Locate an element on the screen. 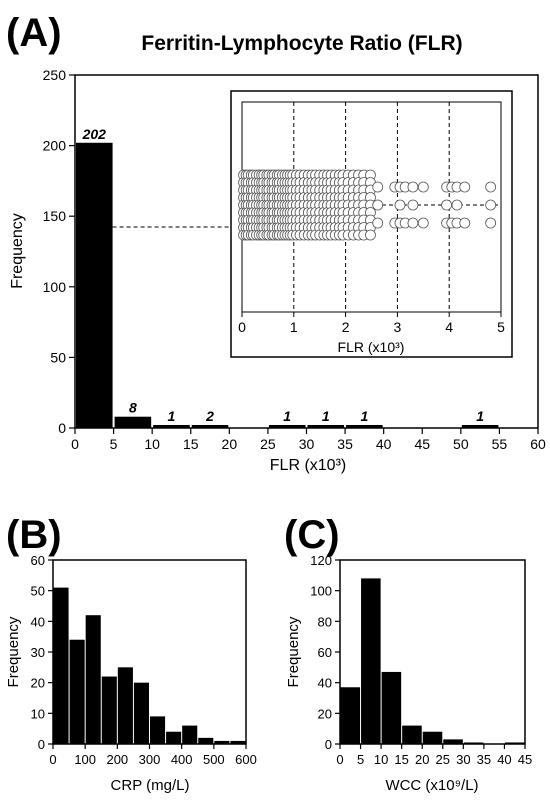 The height and width of the screenshot is (801, 550). y-tick-label: 120 is located at coordinates (321, 560).